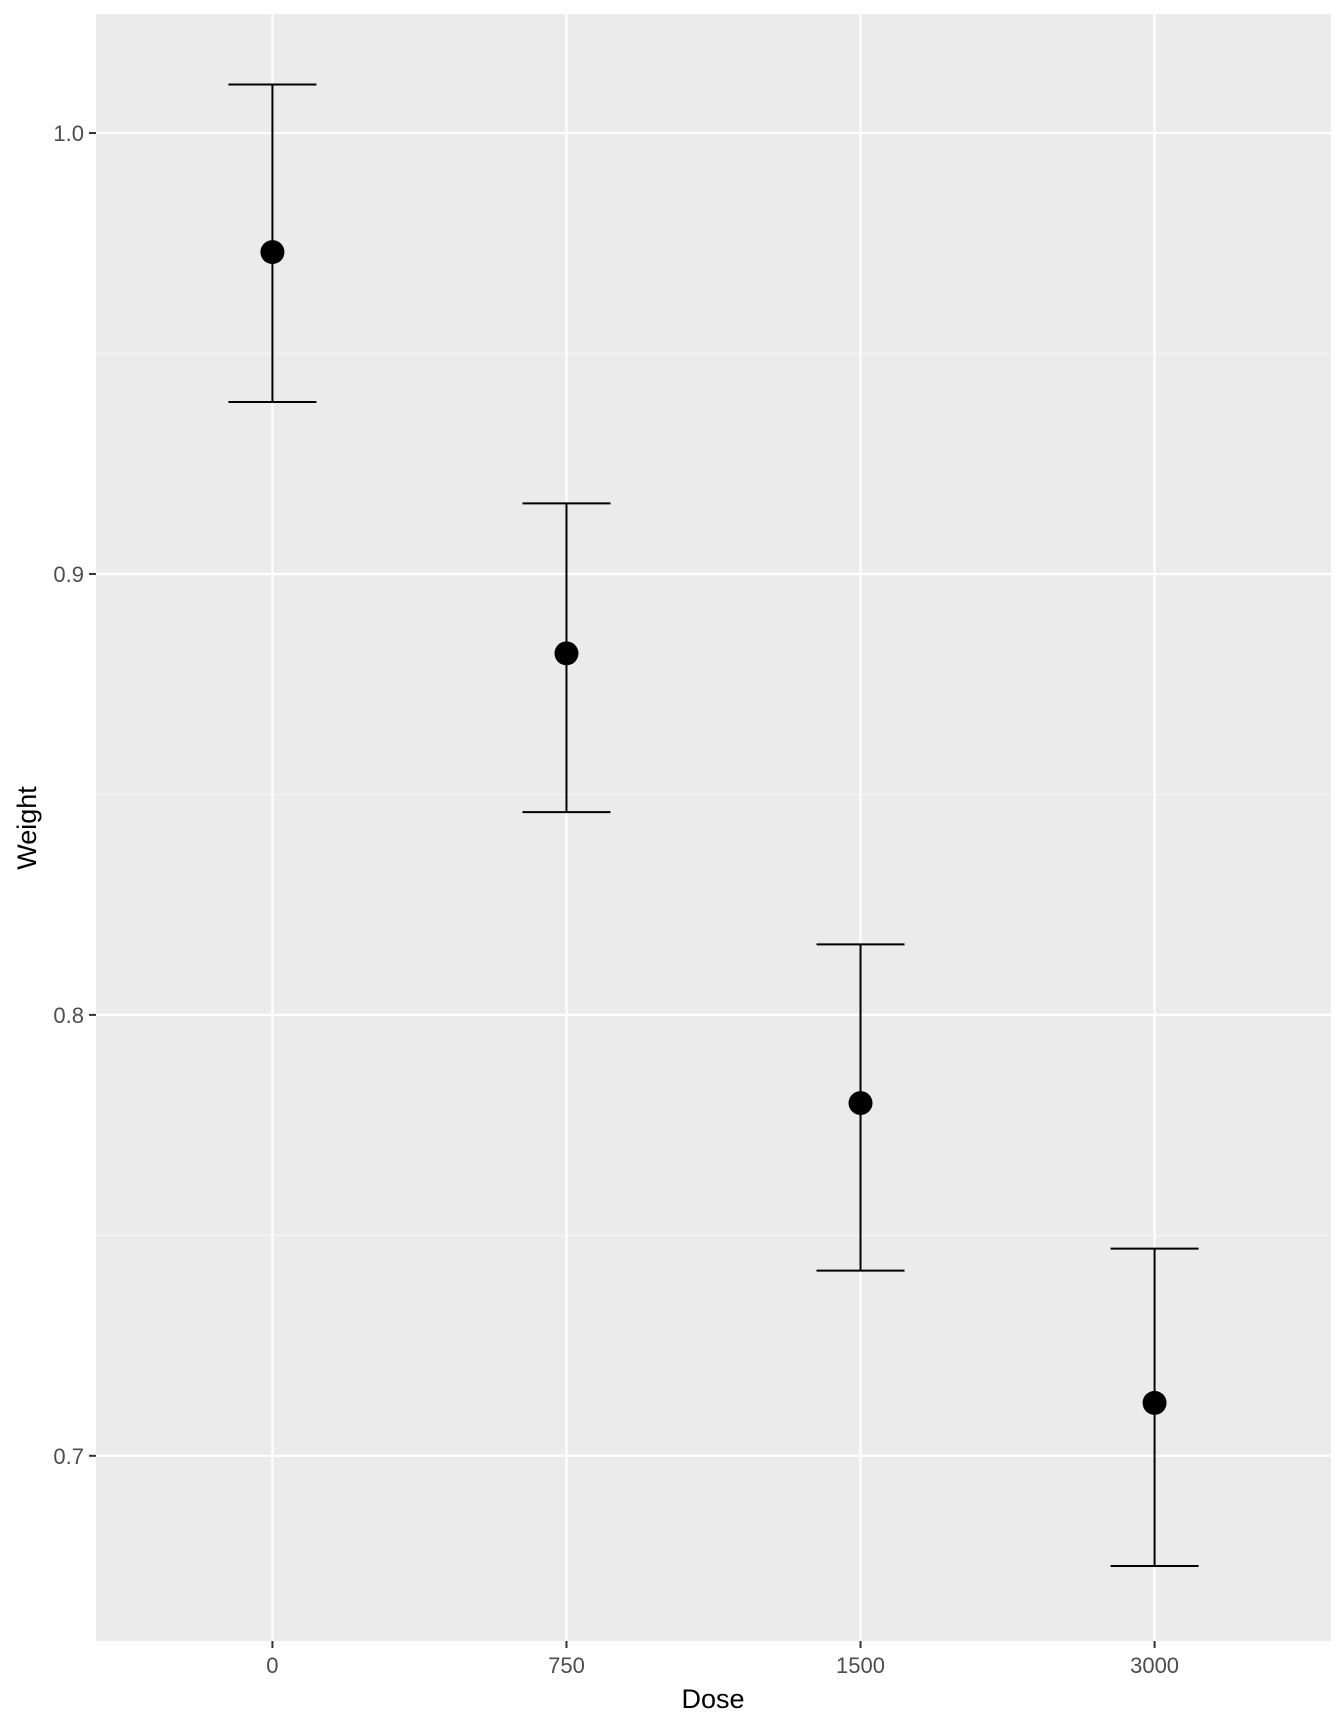  What do you see at coordinates (68, 1456) in the screenshot?
I see `y-tick-label: 0.7` at bounding box center [68, 1456].